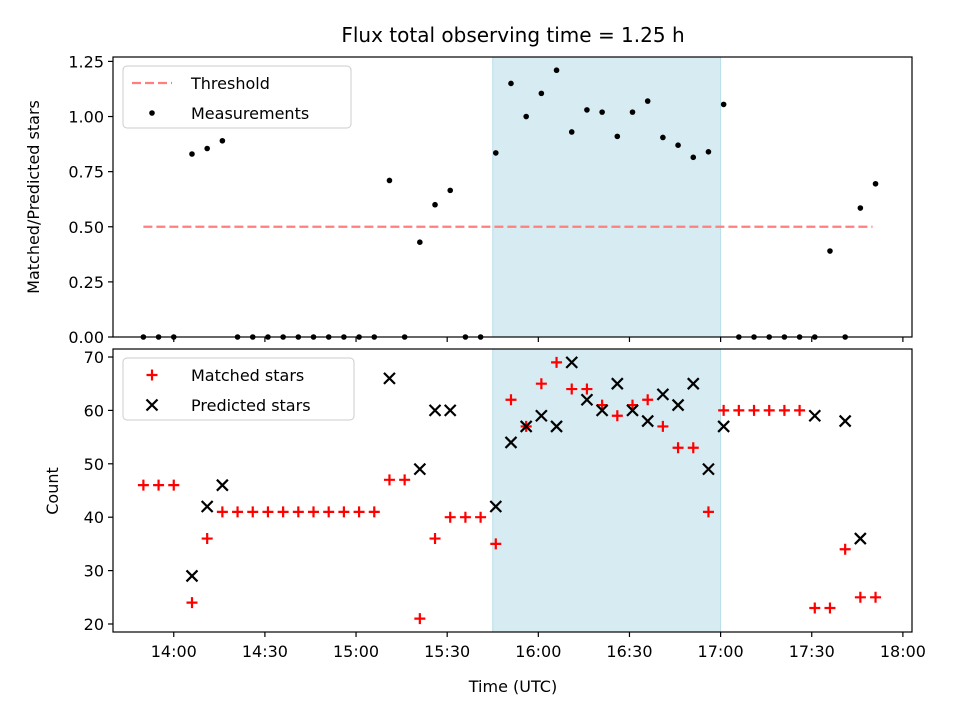 Image resolution: width=960 pixels, height=720 pixels. Describe the element at coordinates (250, 113) in the screenshot. I see `top-legend-label: Measurements` at that location.